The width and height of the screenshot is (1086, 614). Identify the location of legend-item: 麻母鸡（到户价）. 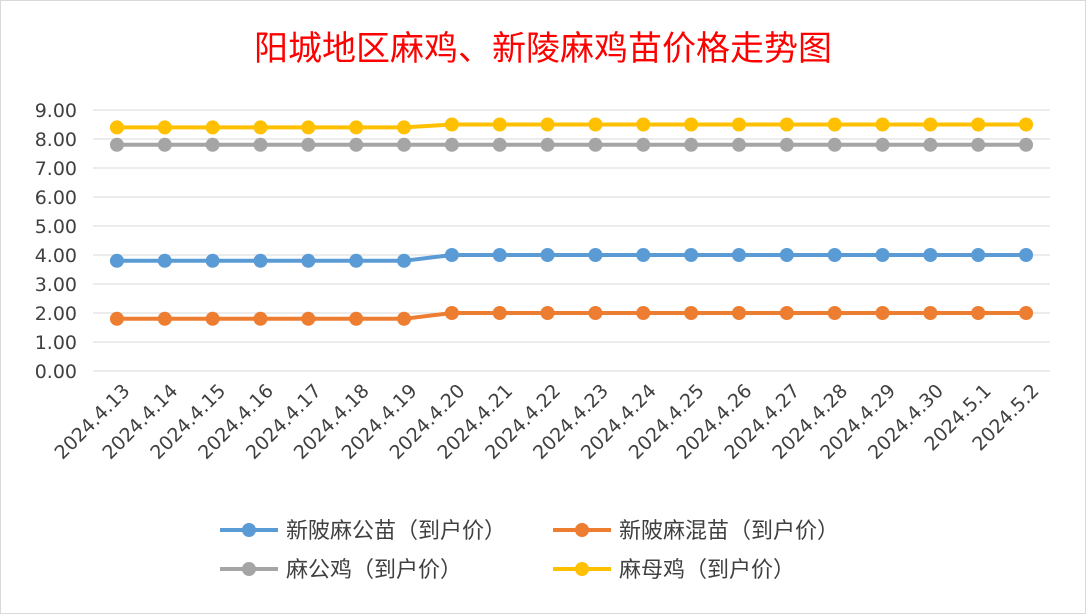
(674, 570).